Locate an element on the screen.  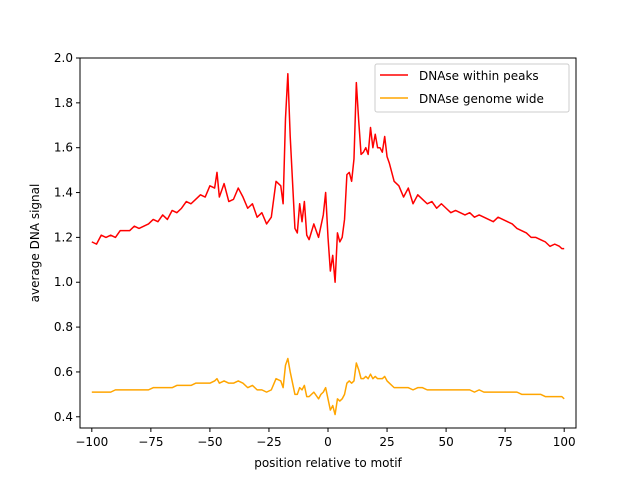
x-tick-label: −50 is located at coordinates (209, 442).